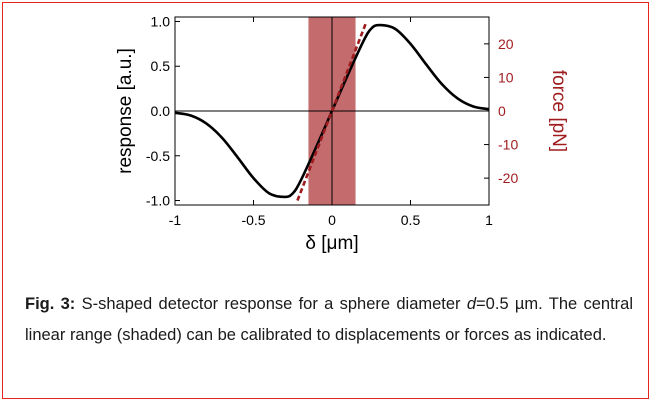 The width and height of the screenshot is (653, 403). I want to click on y2-tick-label: -20, so click(508, 178).